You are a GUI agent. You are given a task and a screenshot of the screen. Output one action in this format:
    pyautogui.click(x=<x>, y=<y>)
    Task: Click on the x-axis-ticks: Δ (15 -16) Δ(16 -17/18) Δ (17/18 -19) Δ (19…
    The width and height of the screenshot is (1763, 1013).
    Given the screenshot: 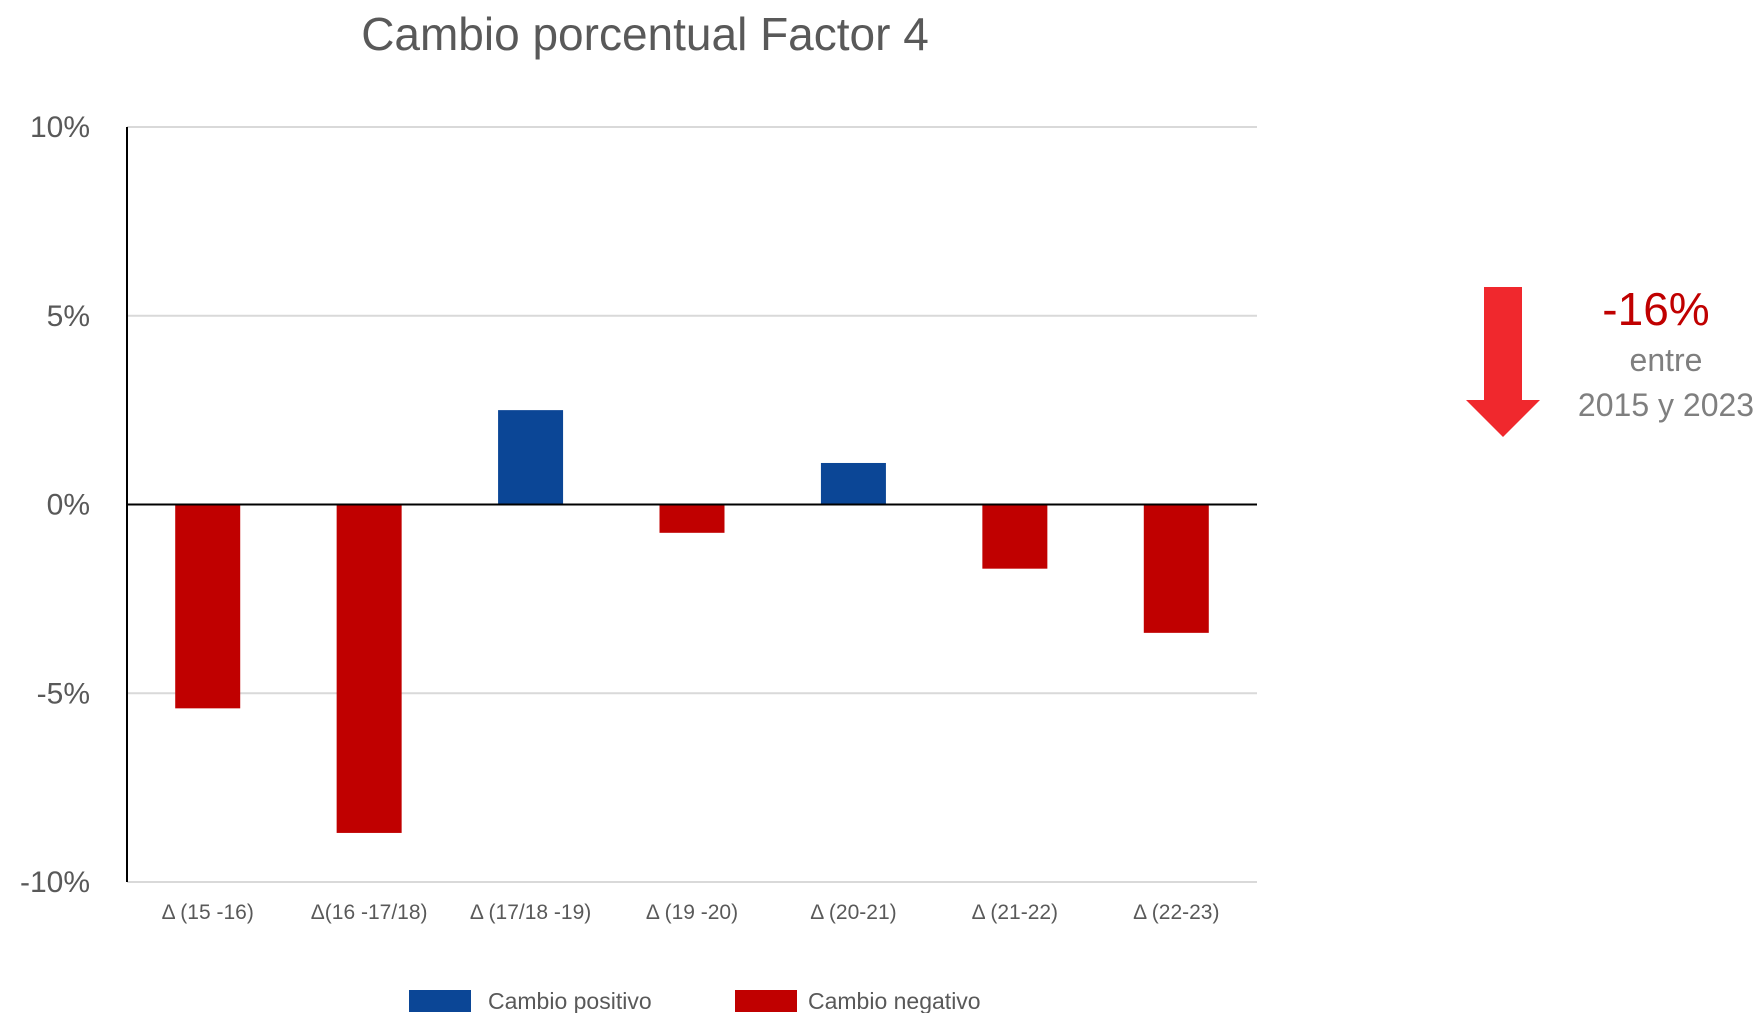 What is the action you would take?
    pyautogui.click(x=691, y=912)
    